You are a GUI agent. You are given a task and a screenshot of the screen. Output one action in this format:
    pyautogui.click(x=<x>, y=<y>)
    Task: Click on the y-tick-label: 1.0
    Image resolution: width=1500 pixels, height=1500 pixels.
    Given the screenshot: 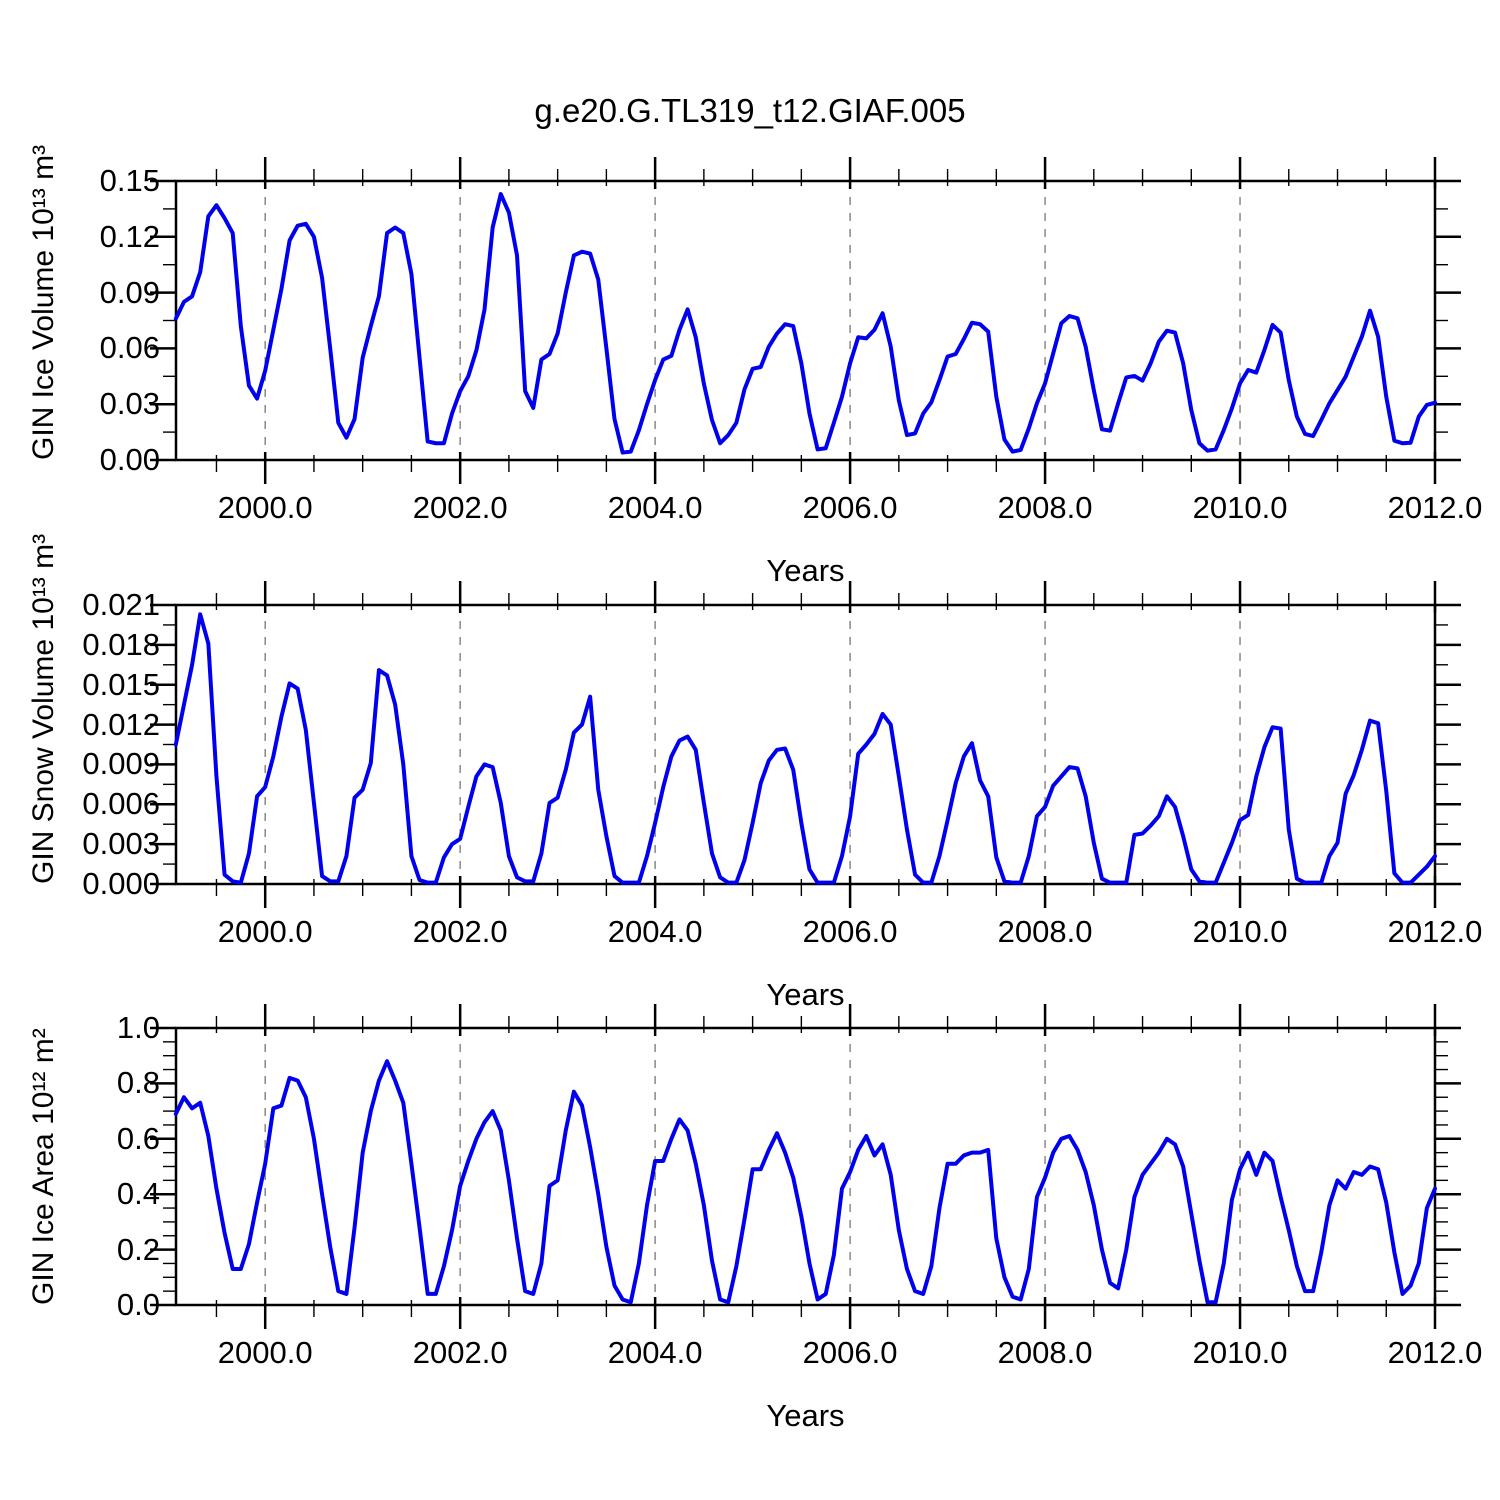 What is the action you would take?
    pyautogui.click(x=138, y=1027)
    